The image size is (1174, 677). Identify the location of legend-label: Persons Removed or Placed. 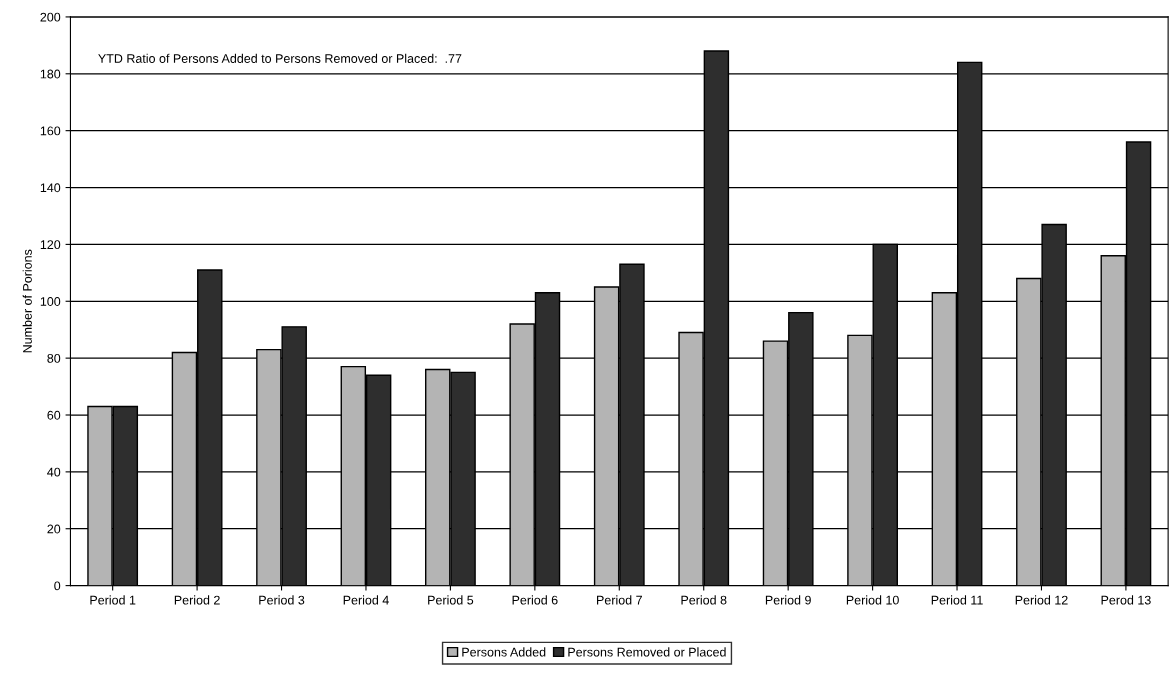
(647, 652).